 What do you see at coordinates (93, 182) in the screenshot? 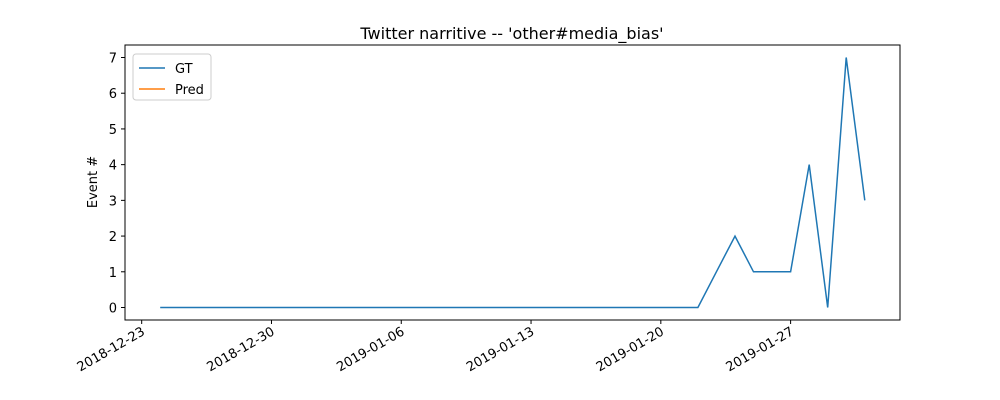
I see `y-axis-label: Event #` at bounding box center [93, 182].